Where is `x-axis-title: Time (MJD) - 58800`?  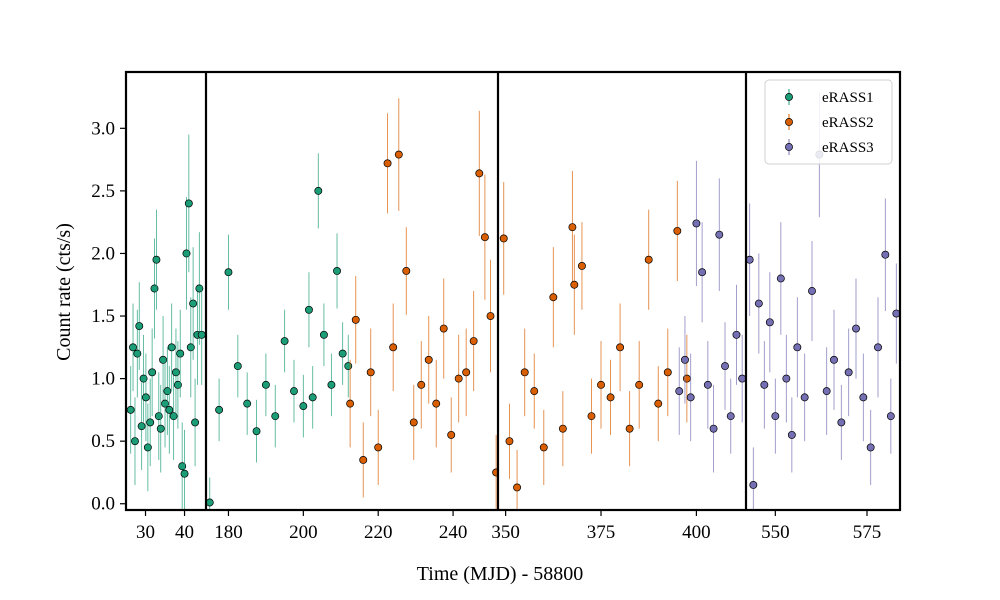
x-axis-title: Time (MJD) - 58800 is located at coordinates (500, 574).